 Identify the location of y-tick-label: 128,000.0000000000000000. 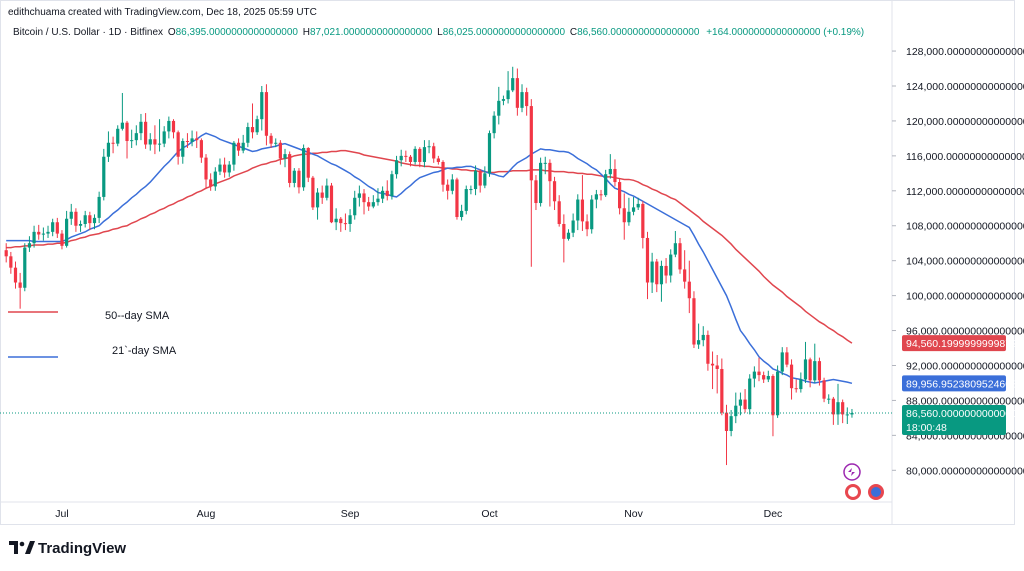
(965, 52).